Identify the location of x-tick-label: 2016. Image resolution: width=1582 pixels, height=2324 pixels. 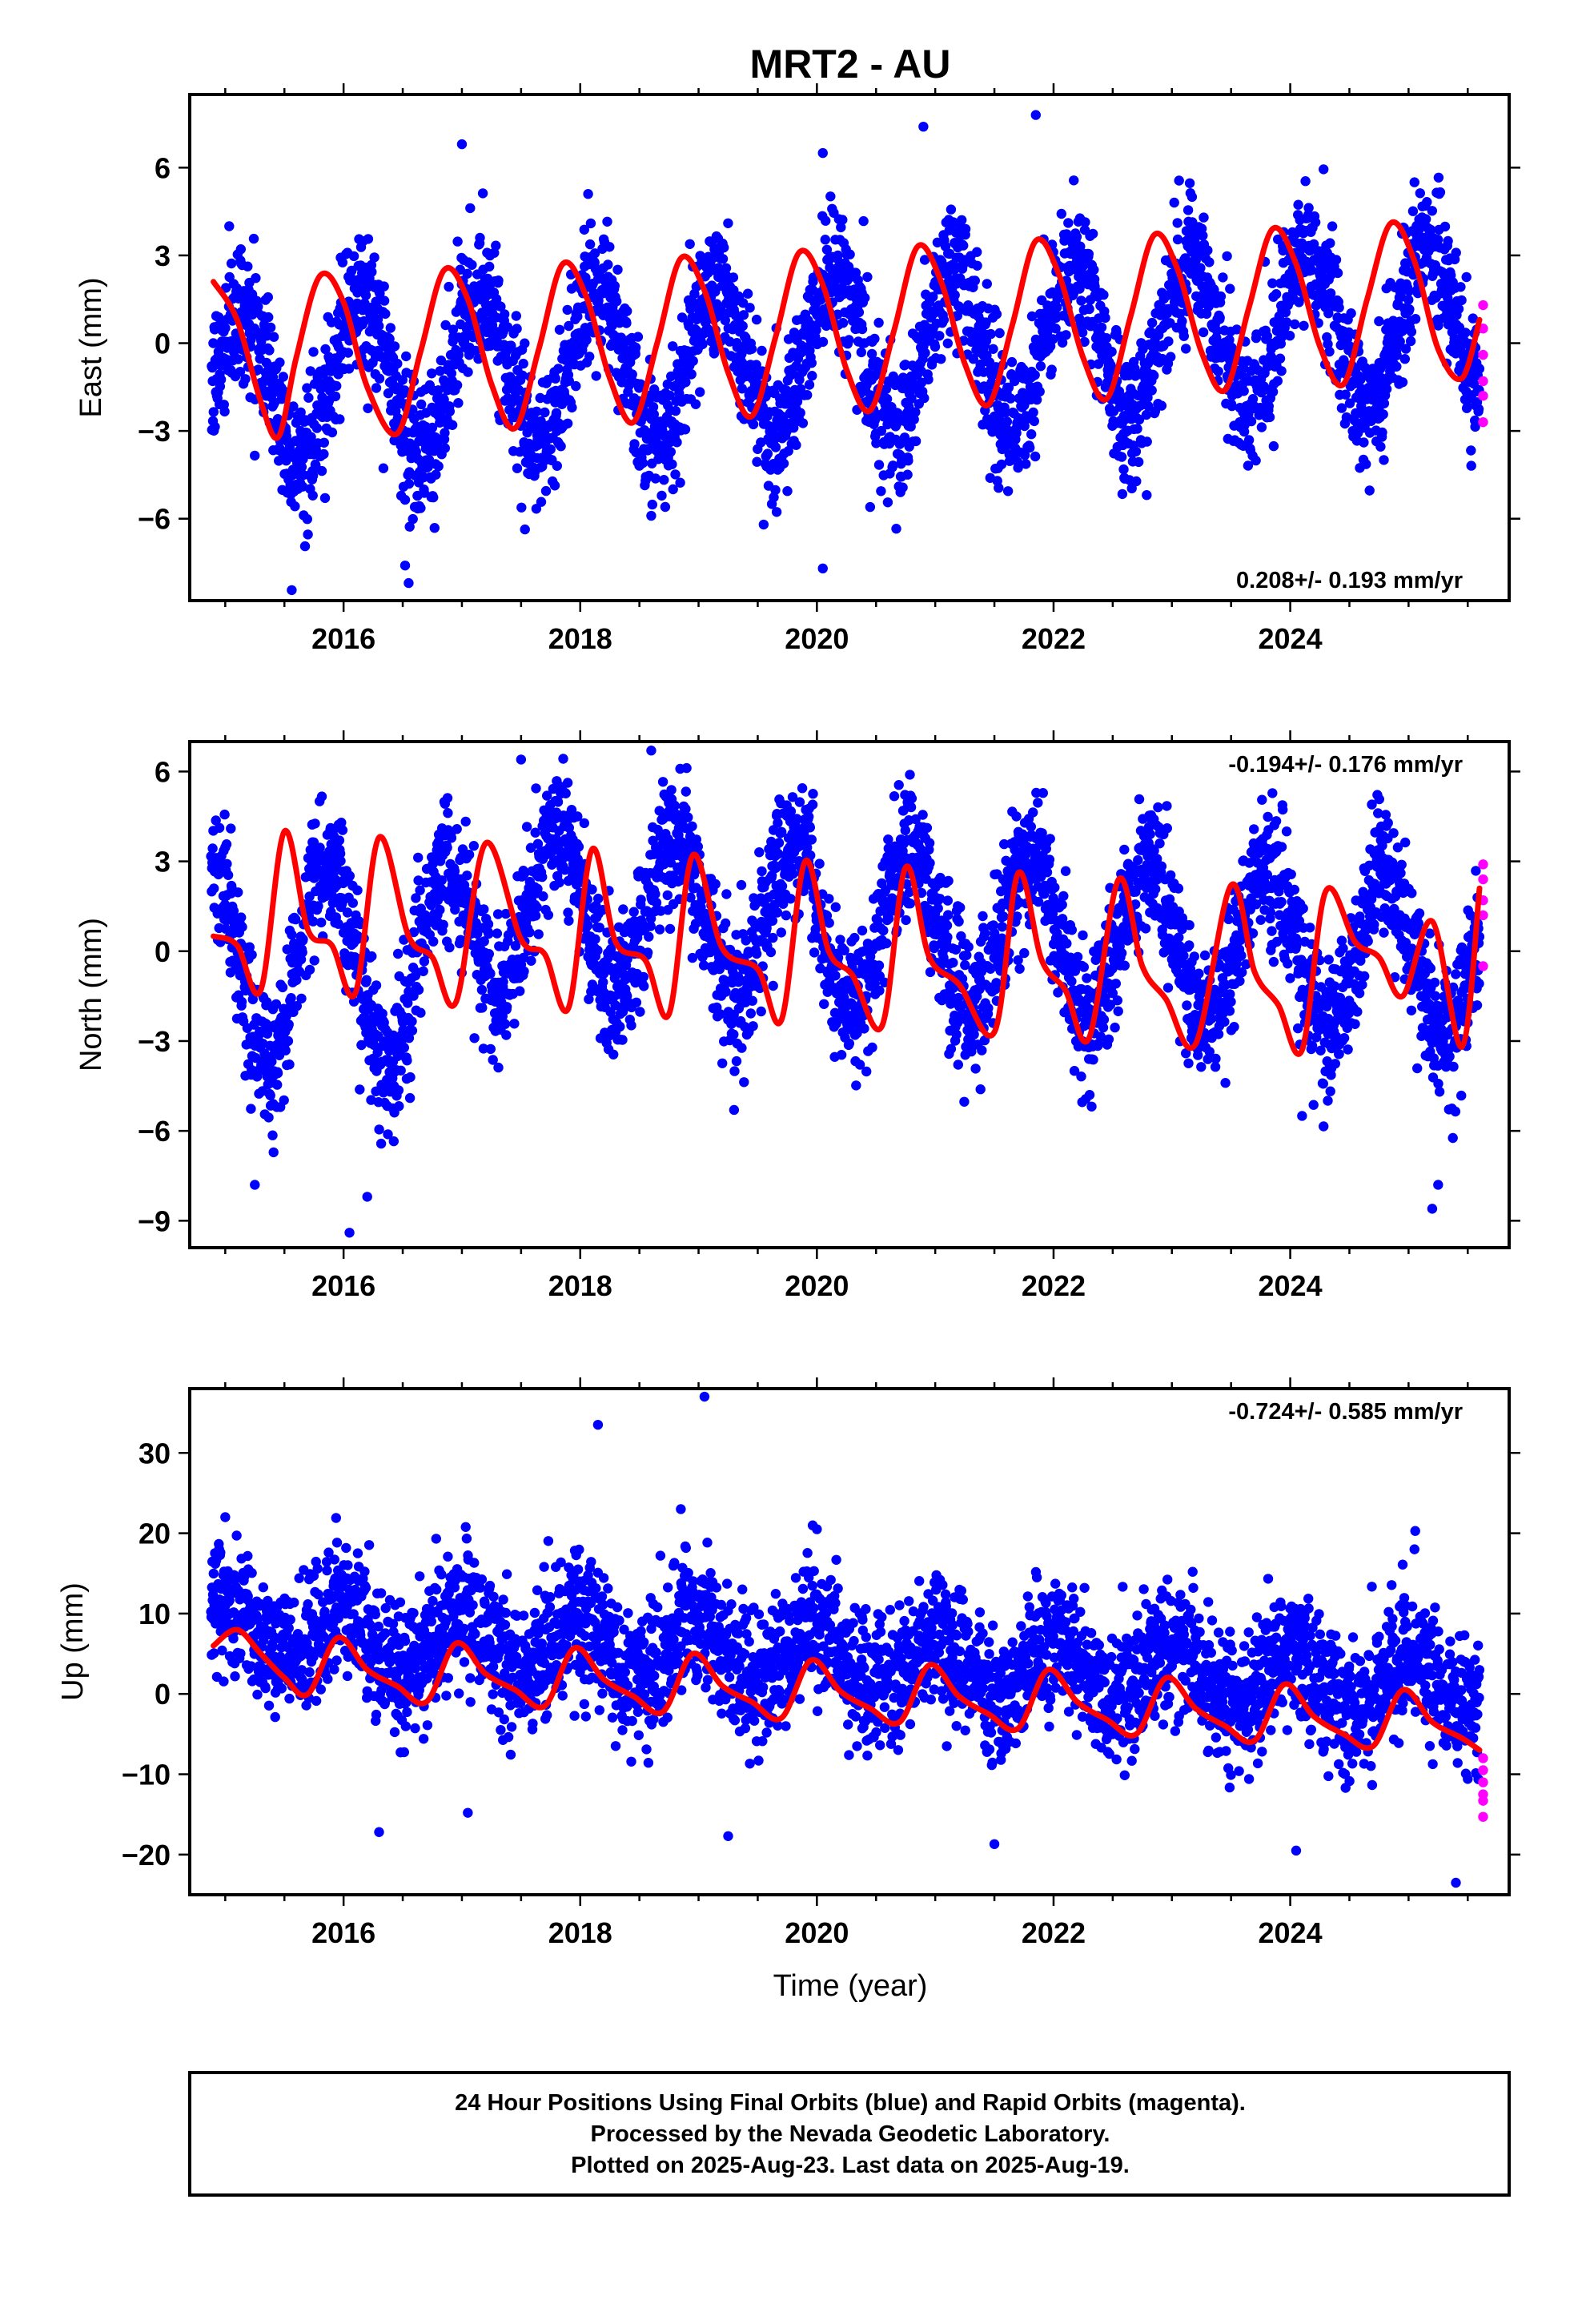
(343, 638).